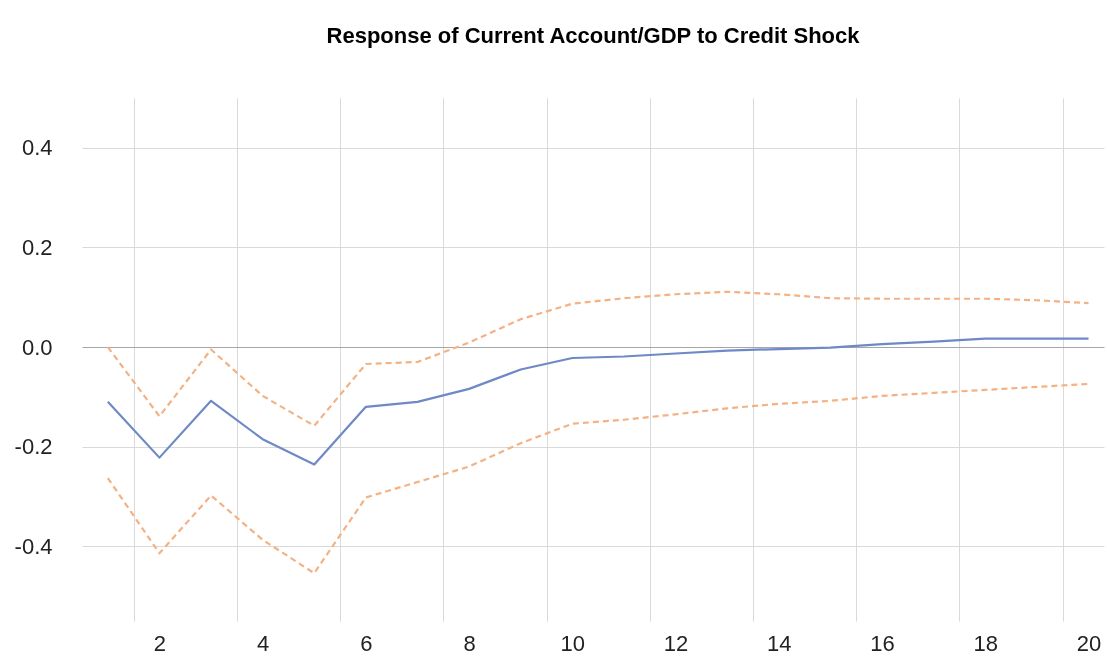  Describe the element at coordinates (366, 643) in the screenshot. I see `x-tick-label: 6` at that location.